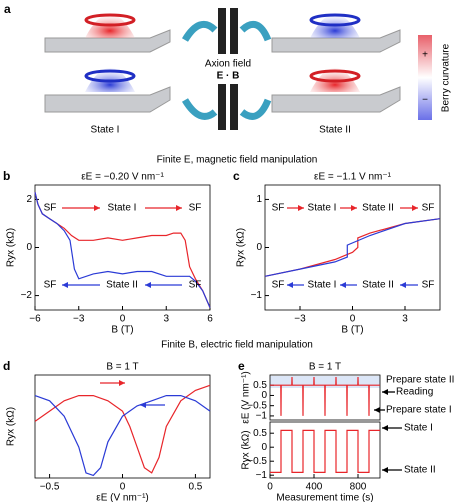  What do you see at coordinates (420, 380) in the screenshot?
I see `annotation: Prepare state II` at bounding box center [420, 380].